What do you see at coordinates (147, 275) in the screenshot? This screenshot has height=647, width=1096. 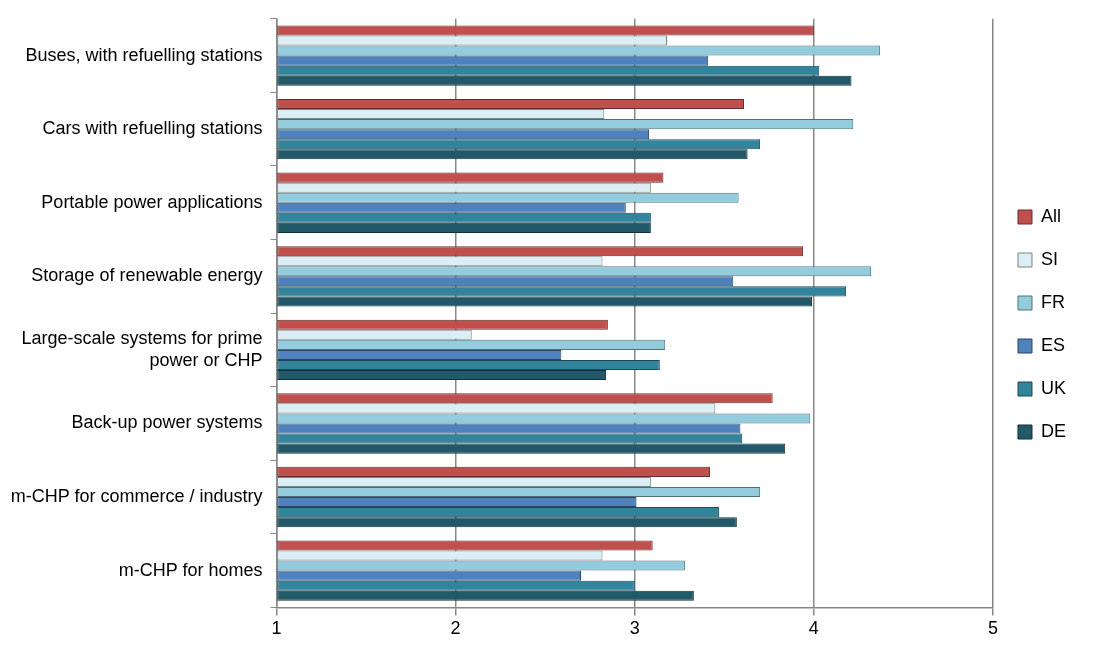 I see `y-tick-label: Storage of renewable energy` at bounding box center [147, 275].